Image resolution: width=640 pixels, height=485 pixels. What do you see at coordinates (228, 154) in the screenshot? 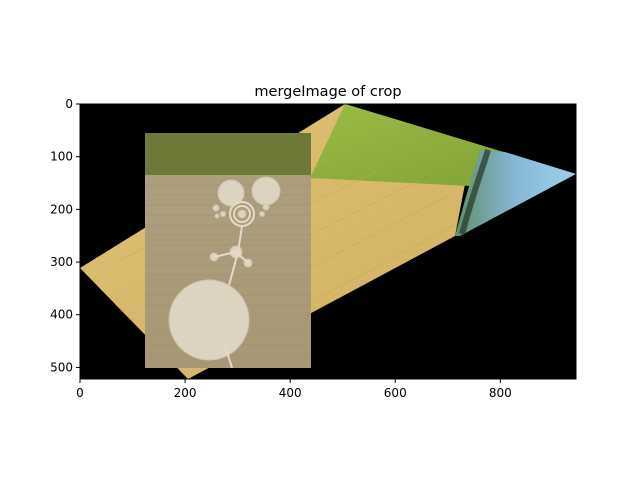
I see `overlay-top-band` at bounding box center [228, 154].